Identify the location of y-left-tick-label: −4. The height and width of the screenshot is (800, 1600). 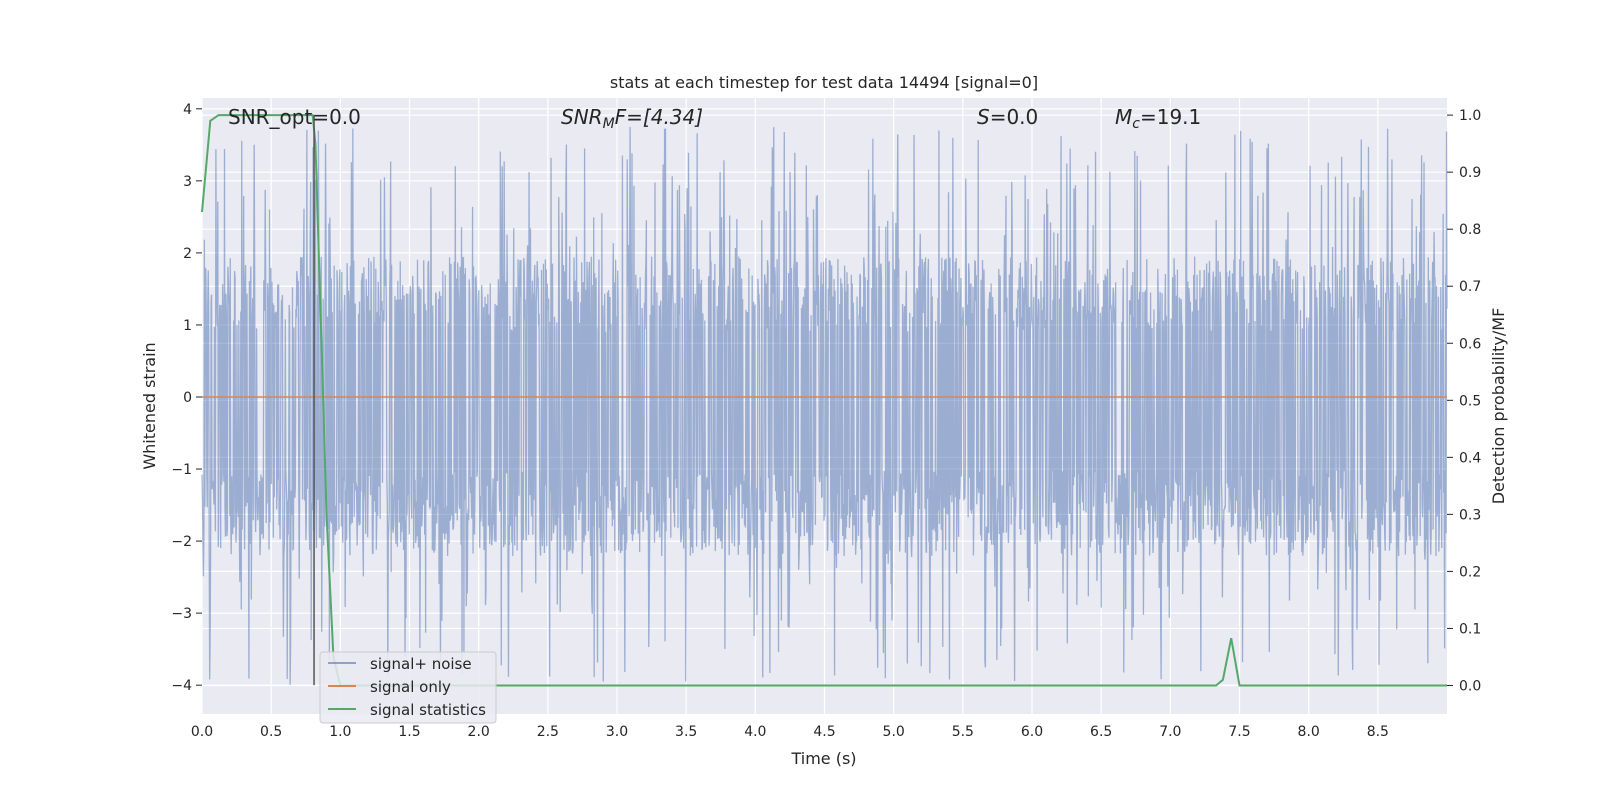
(181, 686).